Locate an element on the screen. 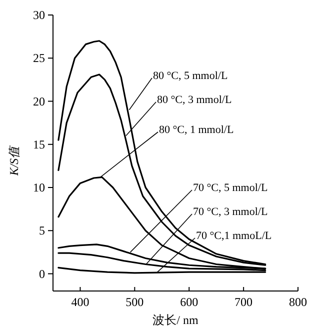  y-tick-label: 10 is located at coordinates (39, 187).